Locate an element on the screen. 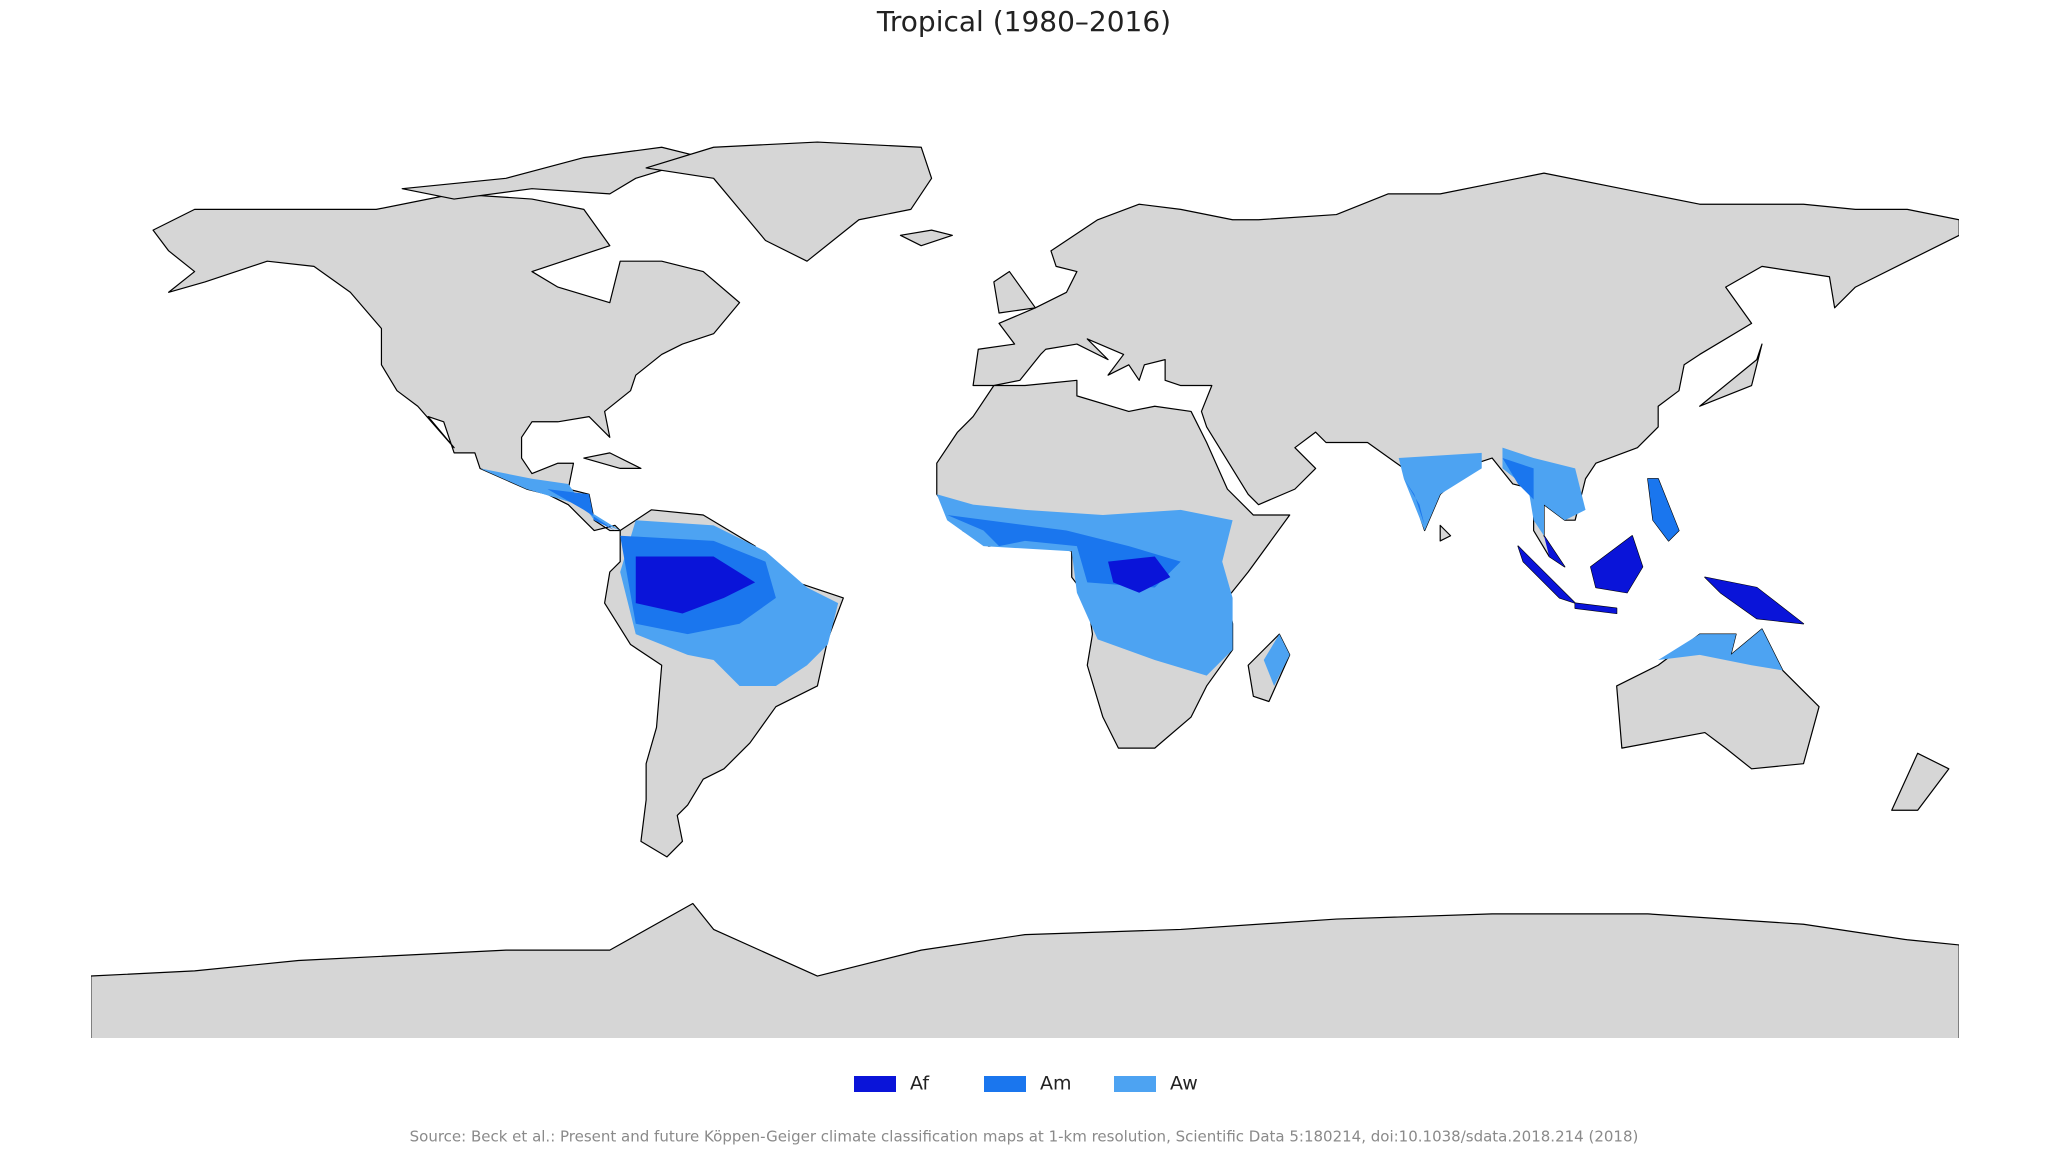 This screenshot has height=1152, width=2048. legend: Af Am Aw is located at coordinates (1026, 1084).